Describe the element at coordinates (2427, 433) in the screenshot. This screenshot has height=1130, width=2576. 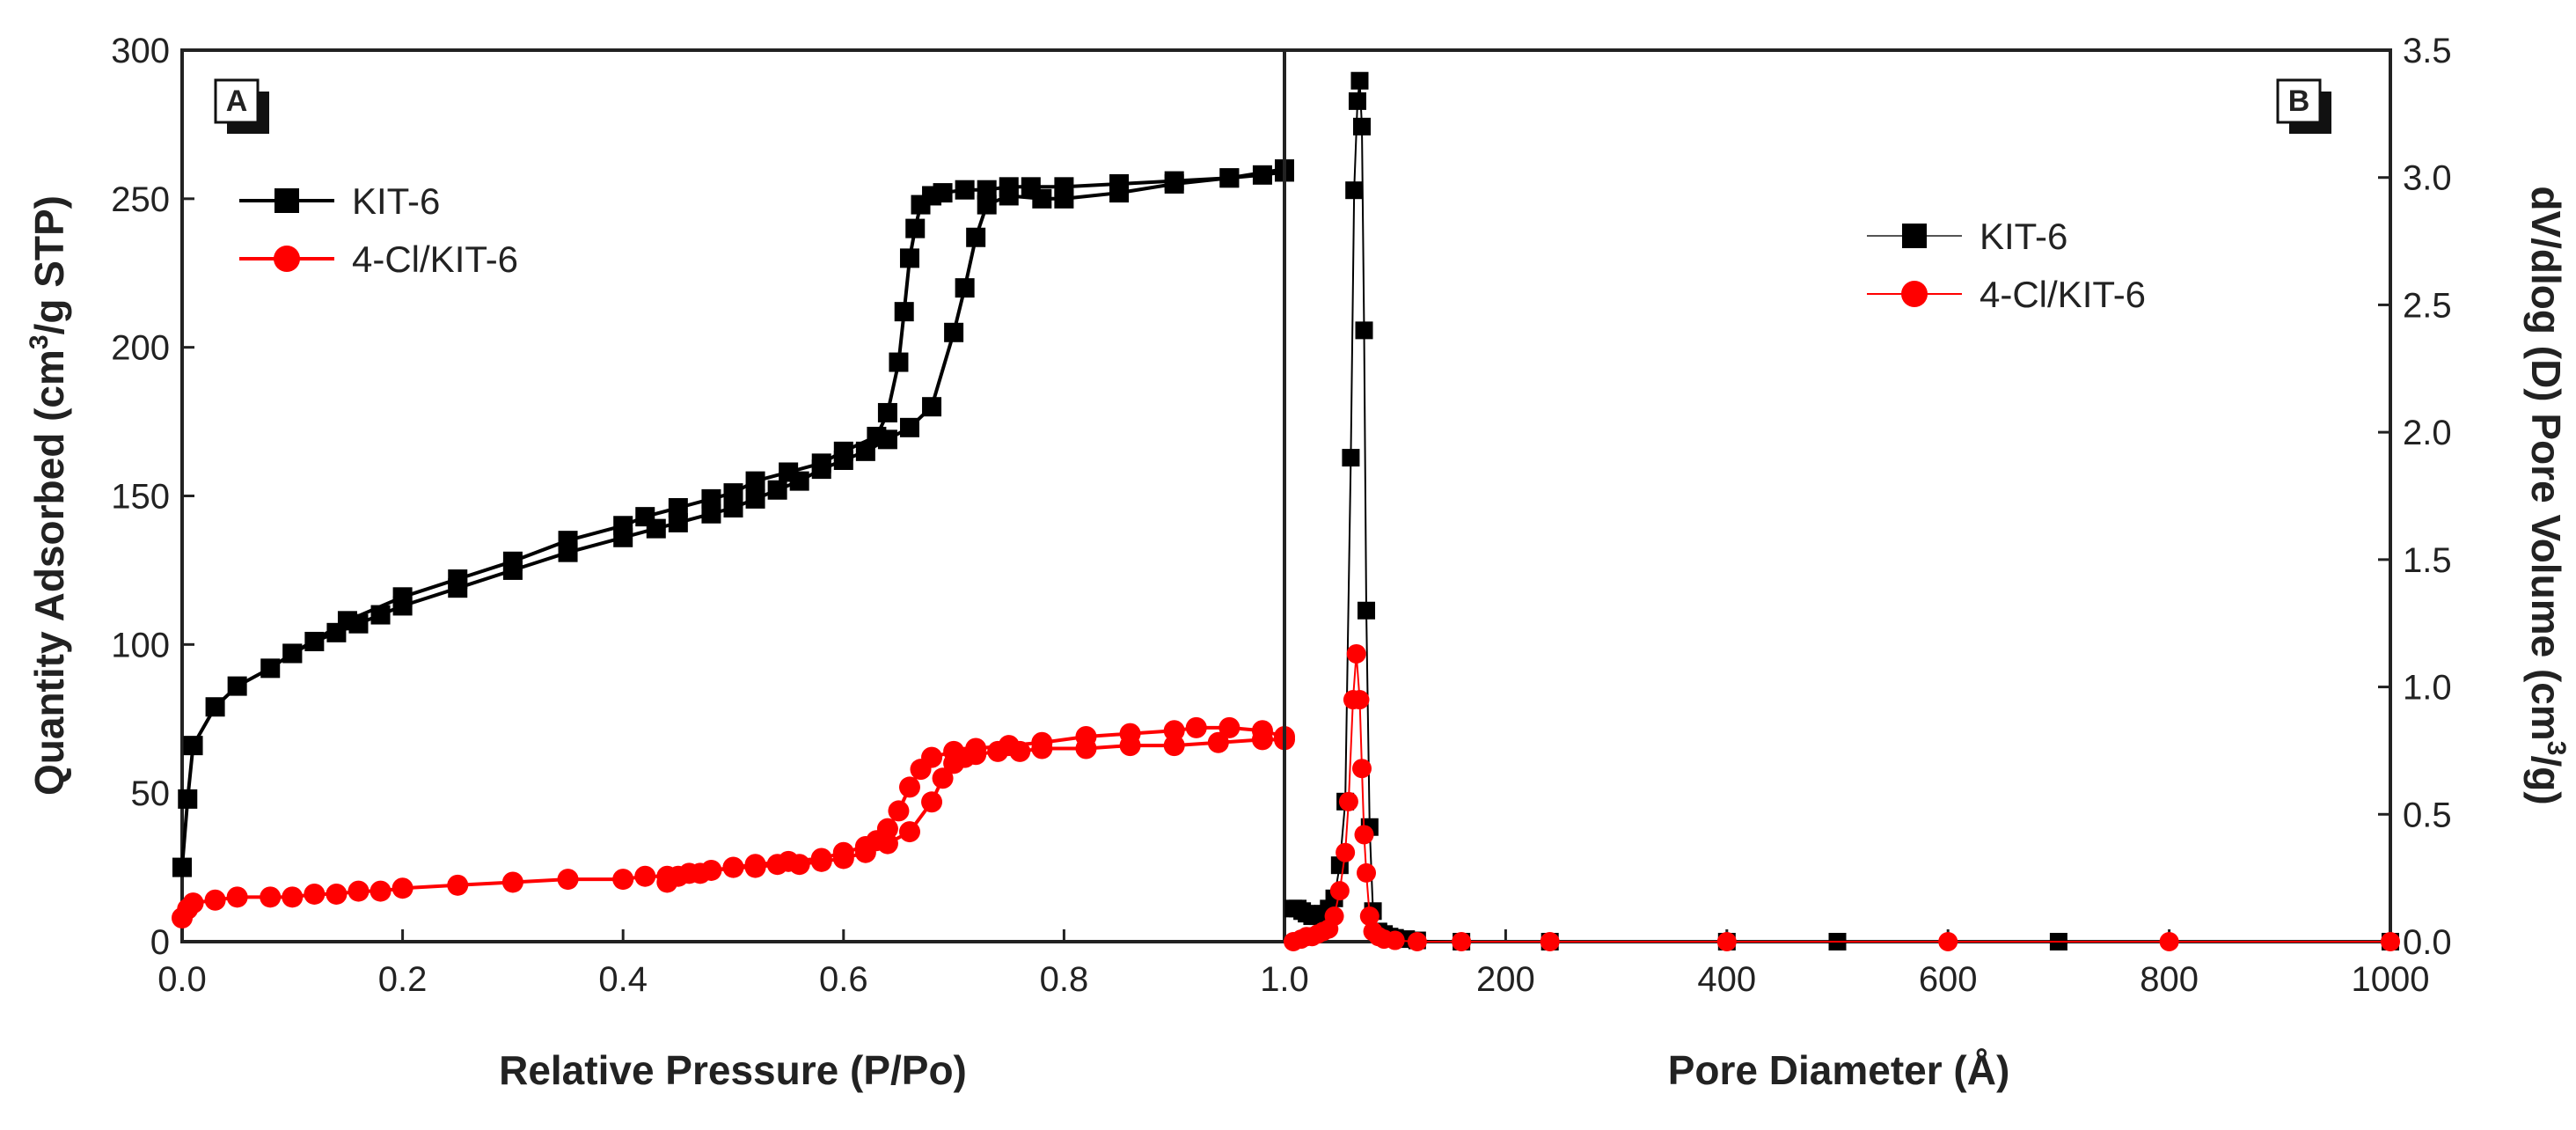
I see `panel-b-y-tick-label: 2.0` at that location.